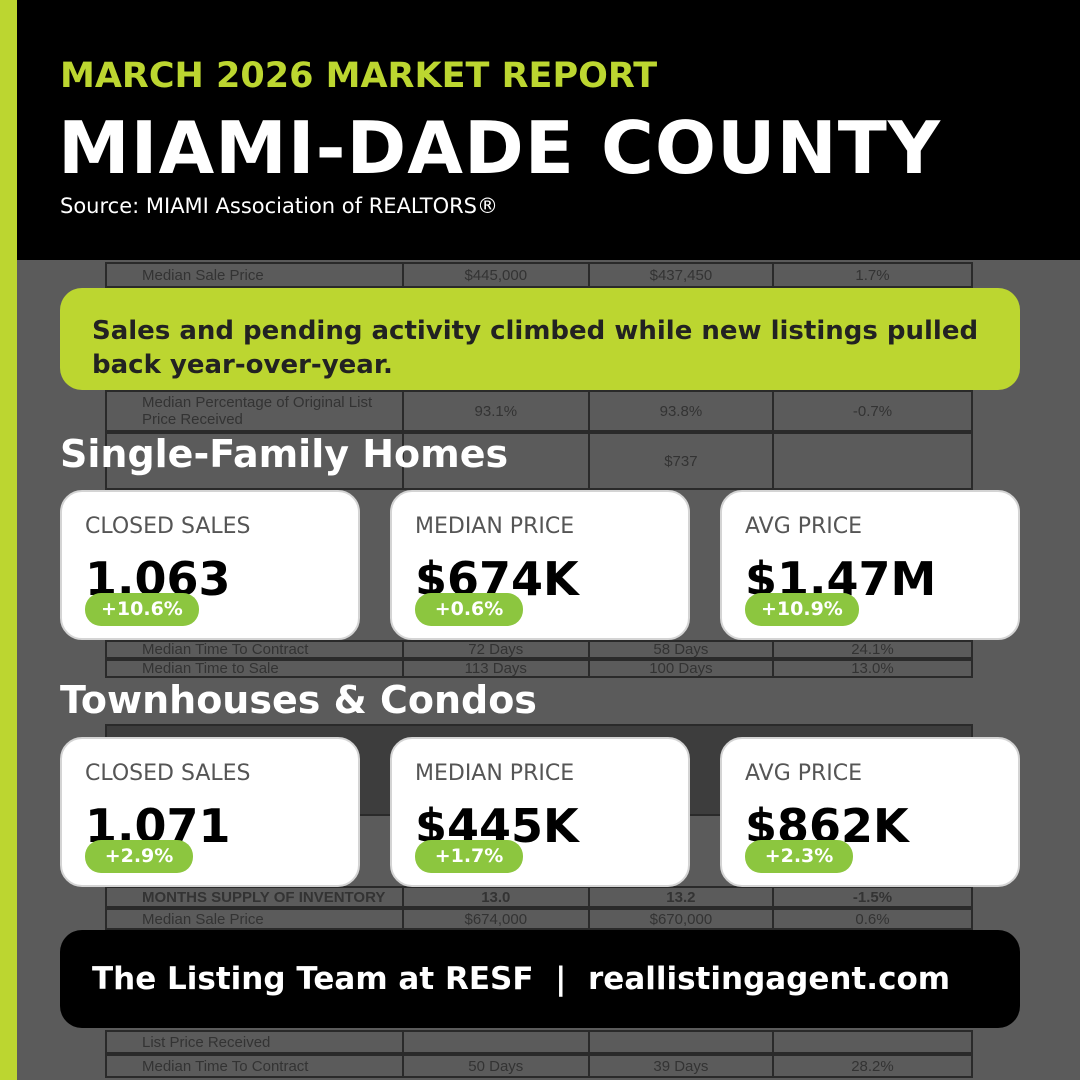 The image size is (1080, 1080). I want to click on bg-cell: 93.8%, so click(682, 411).